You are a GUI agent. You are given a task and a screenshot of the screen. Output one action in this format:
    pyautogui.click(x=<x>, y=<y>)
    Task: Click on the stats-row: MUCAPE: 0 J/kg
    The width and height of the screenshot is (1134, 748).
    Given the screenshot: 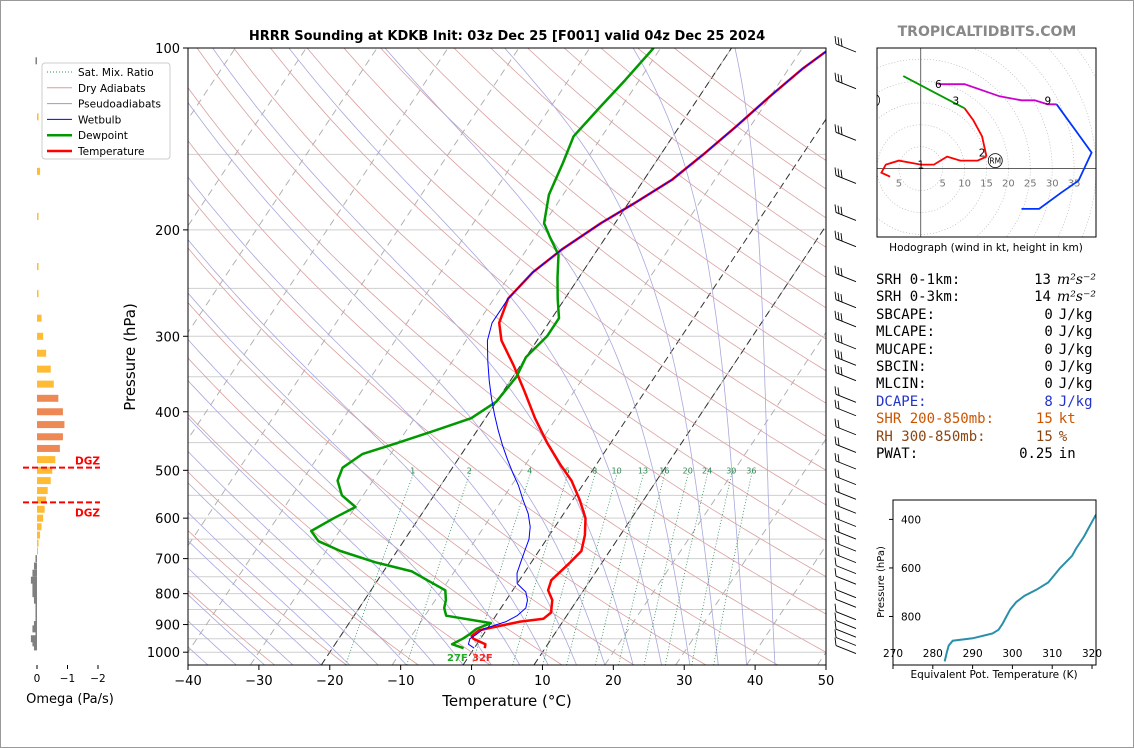 What is the action you would take?
    pyautogui.click(x=986, y=350)
    